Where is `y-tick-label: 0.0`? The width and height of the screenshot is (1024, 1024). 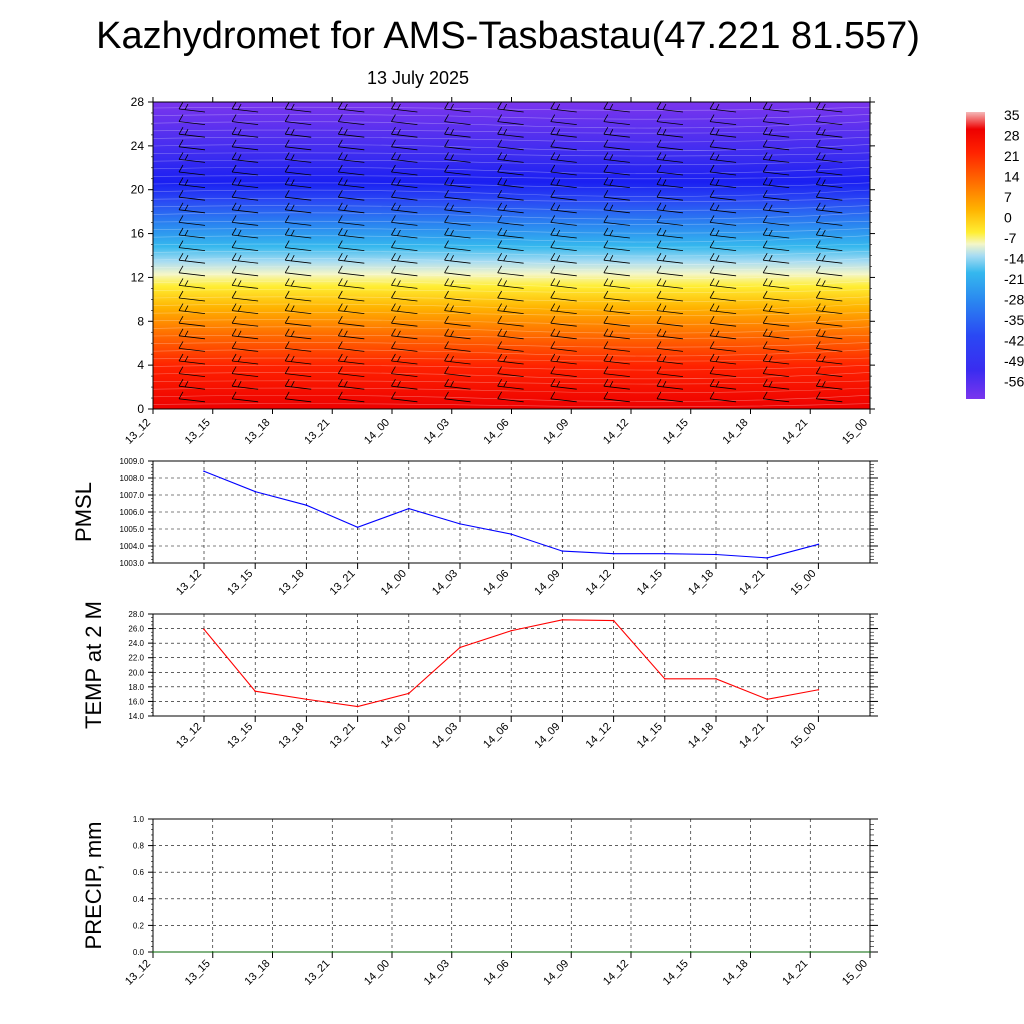 y-tick-label: 0.0 is located at coordinates (139, 952).